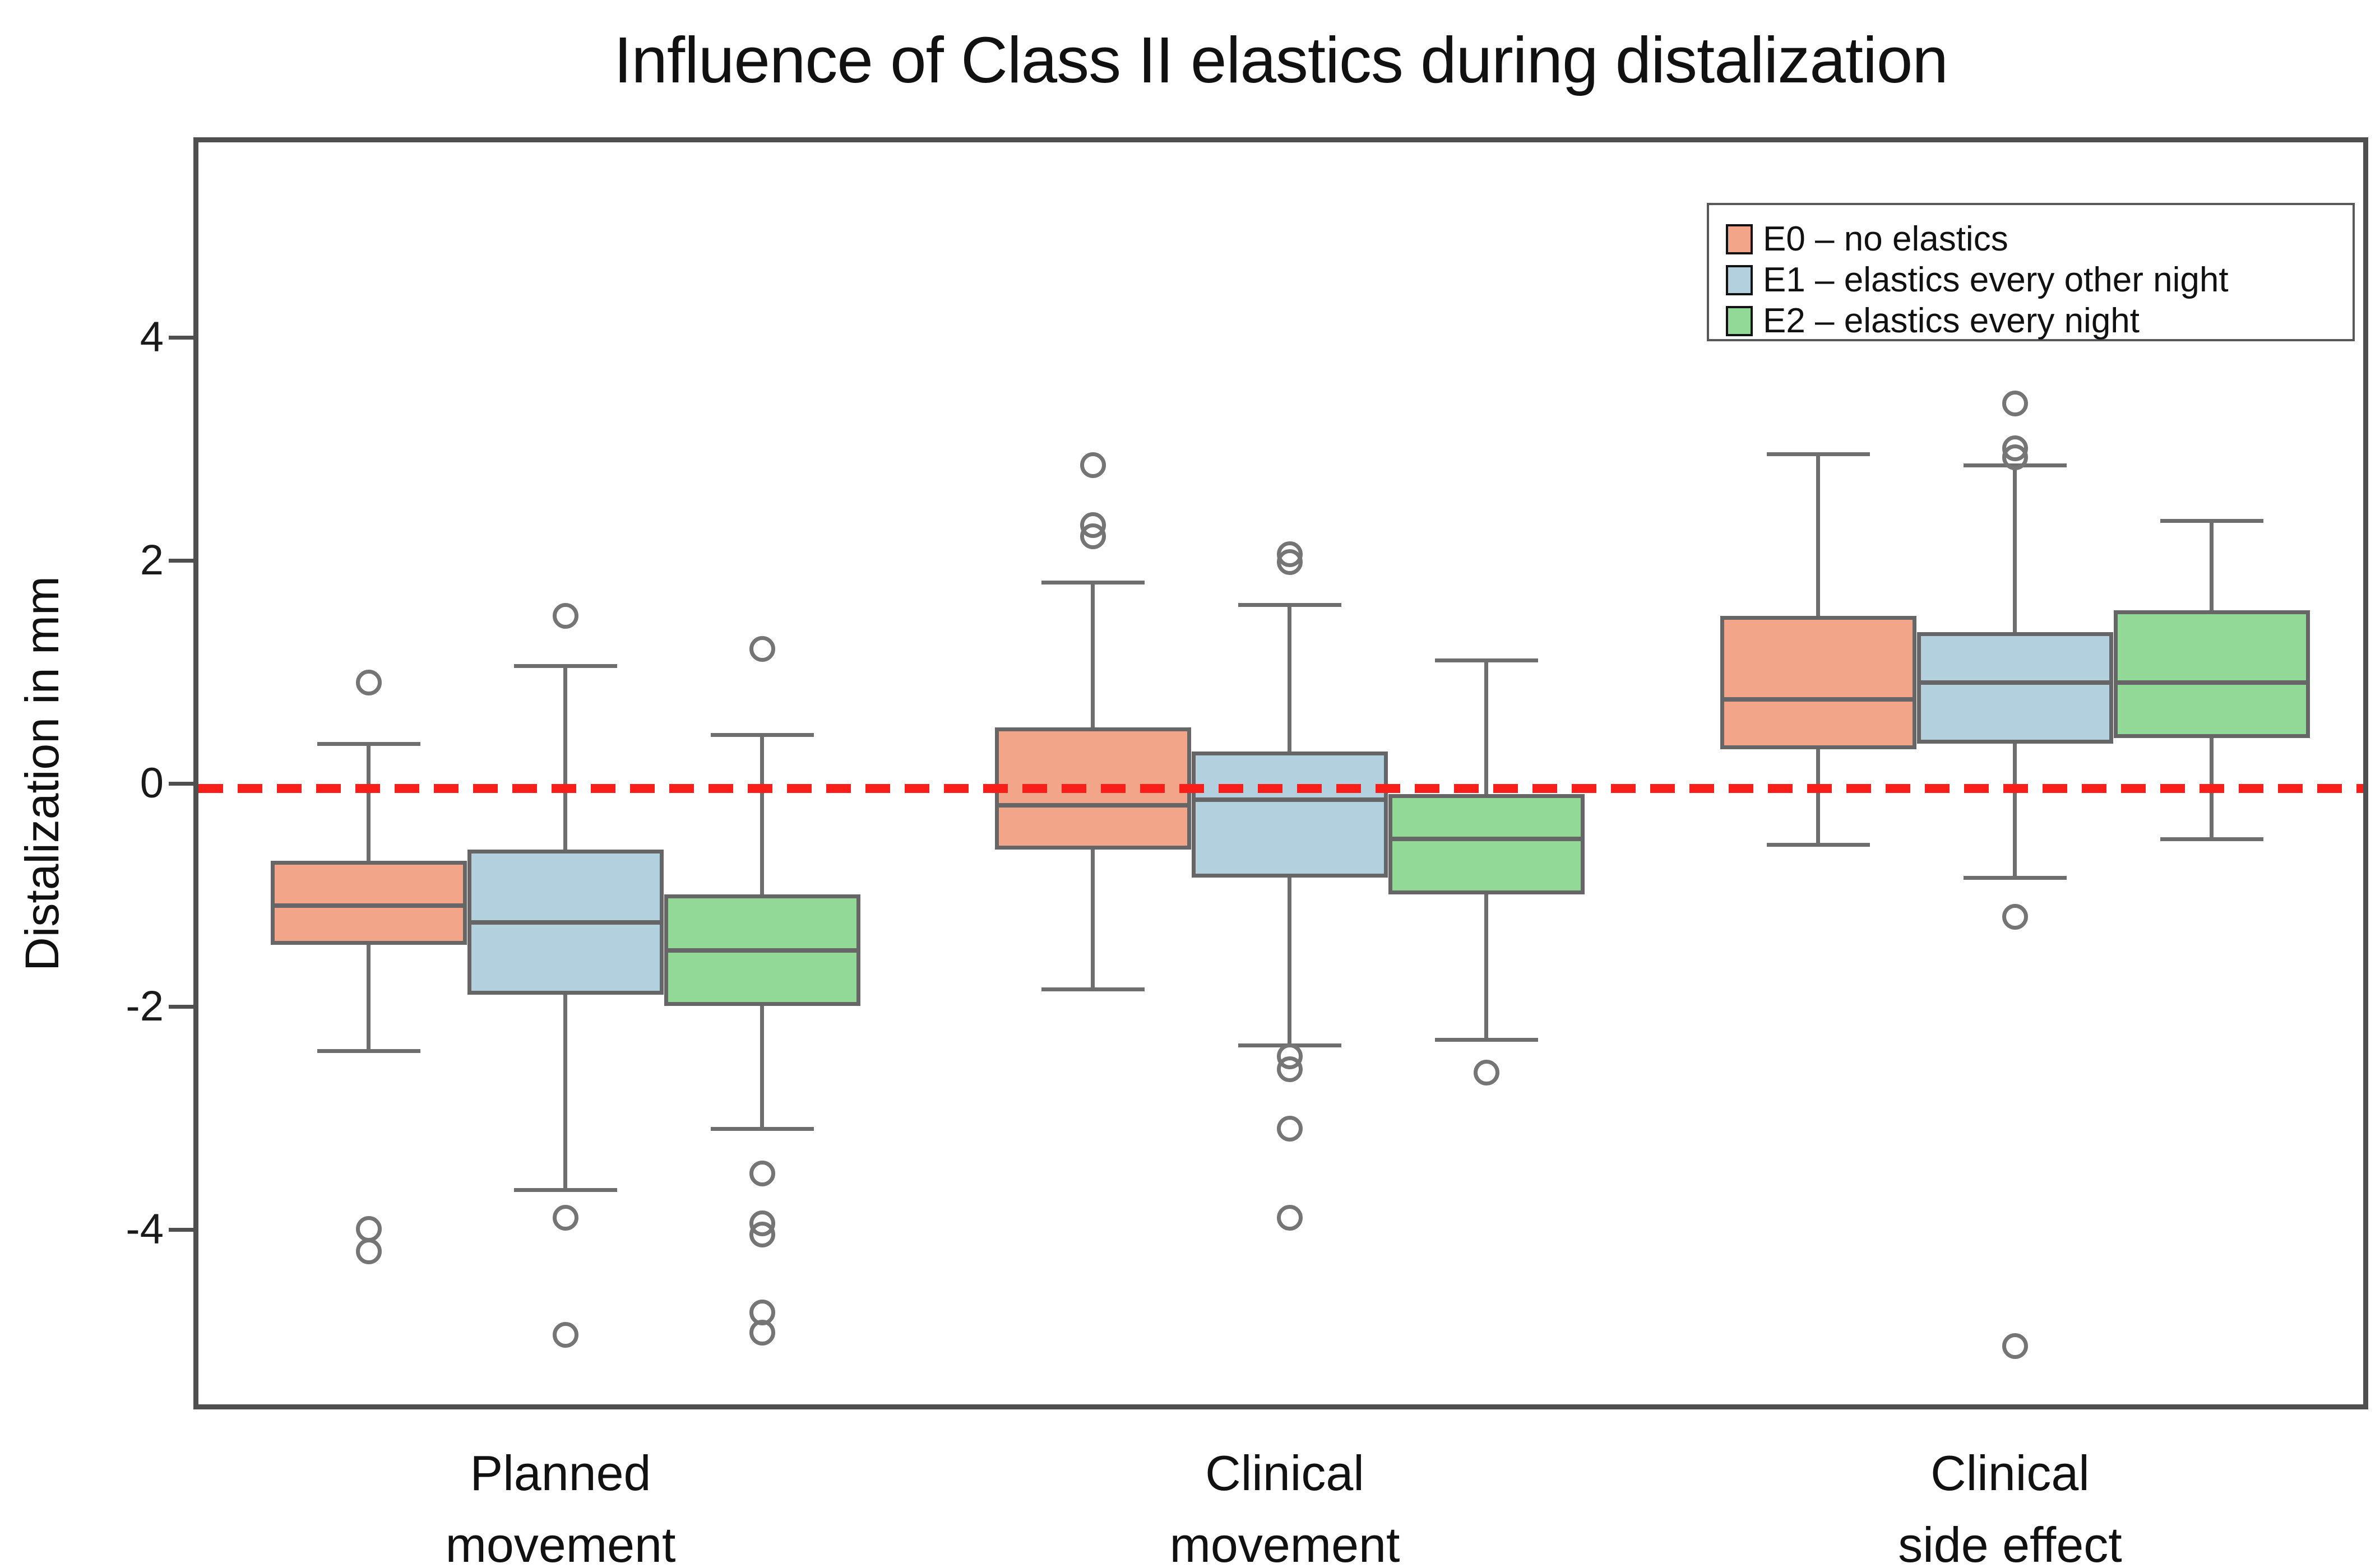 Image resolution: width=2380 pixels, height=1568 pixels. Describe the element at coordinates (1093, 805) in the screenshot. I see `median-E0-g1` at that location.